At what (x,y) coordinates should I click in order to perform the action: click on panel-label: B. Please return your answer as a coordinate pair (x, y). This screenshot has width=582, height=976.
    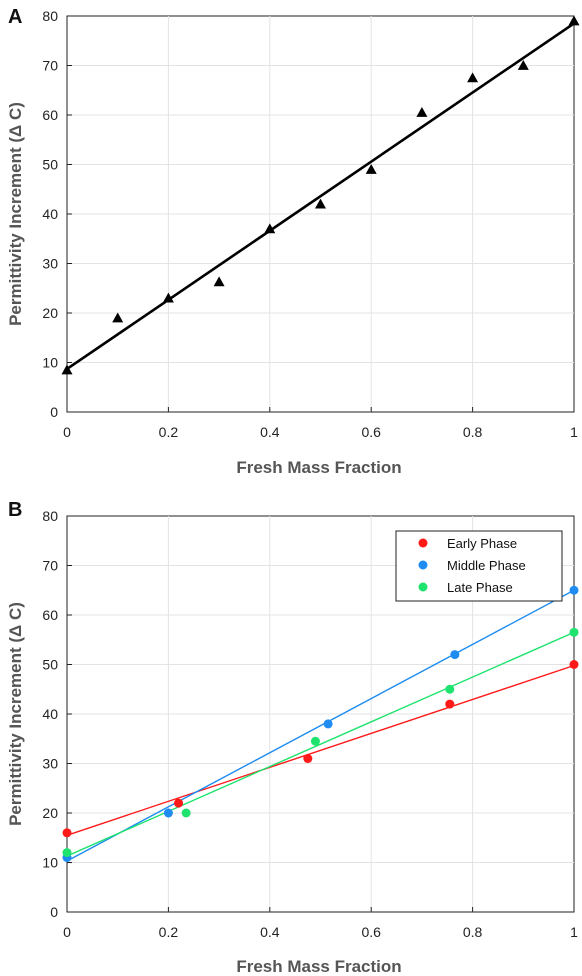
    Looking at the image, I should click on (15, 510).